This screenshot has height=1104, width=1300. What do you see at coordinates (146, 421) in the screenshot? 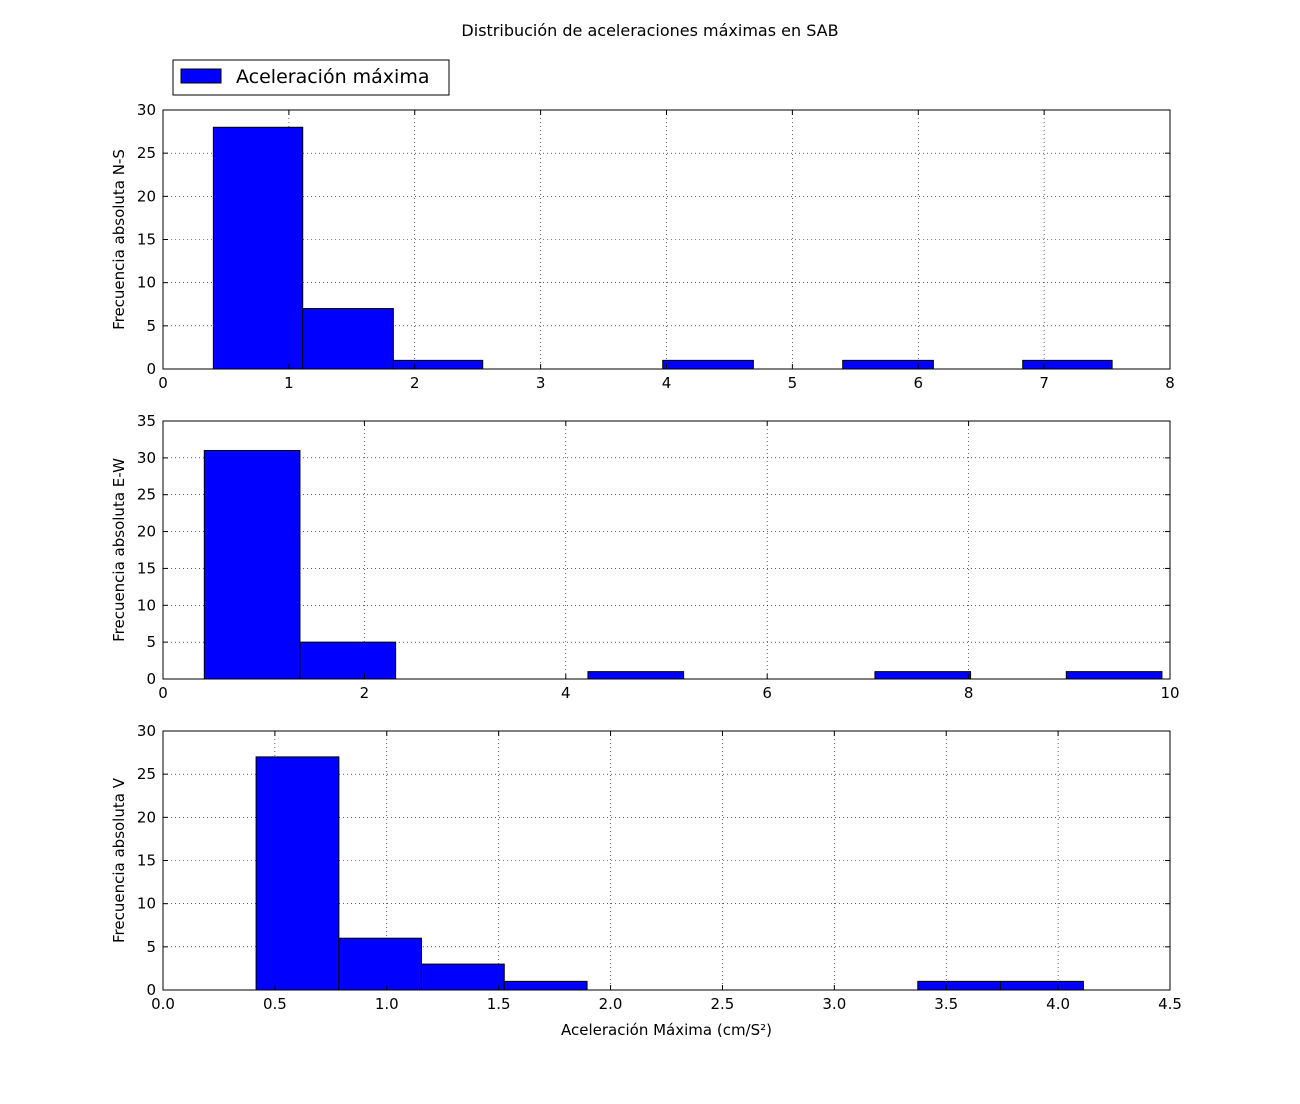
I see `y-tick-label: 35` at bounding box center [146, 421].